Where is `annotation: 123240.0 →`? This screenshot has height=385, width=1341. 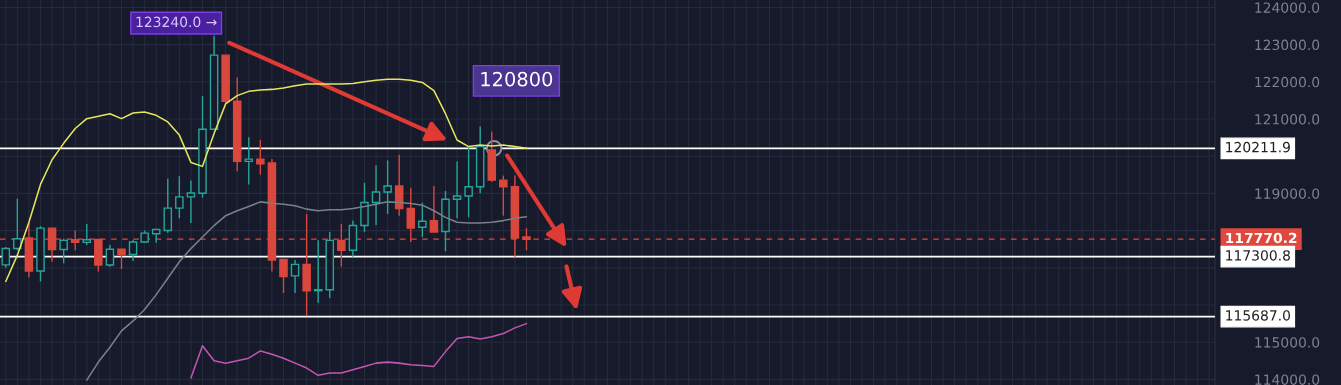
annotation: 123240.0 → is located at coordinates (176, 22).